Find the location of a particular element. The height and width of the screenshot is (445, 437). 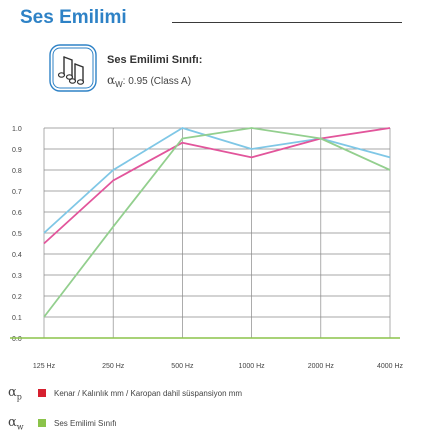

legend-swatch-red is located at coordinates (42, 393).